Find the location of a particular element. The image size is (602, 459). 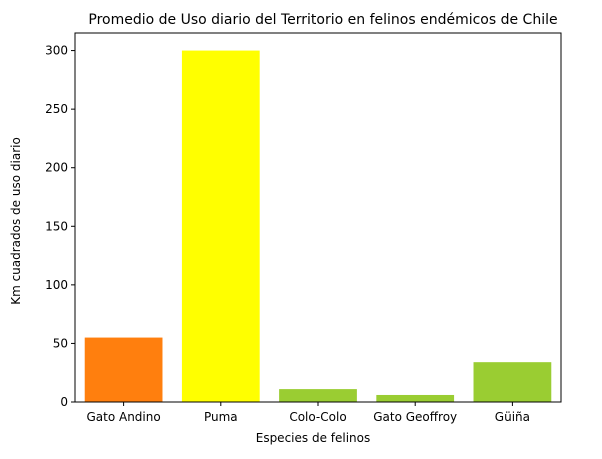

x-tick-label-0: Gato Andino is located at coordinates (123, 417).